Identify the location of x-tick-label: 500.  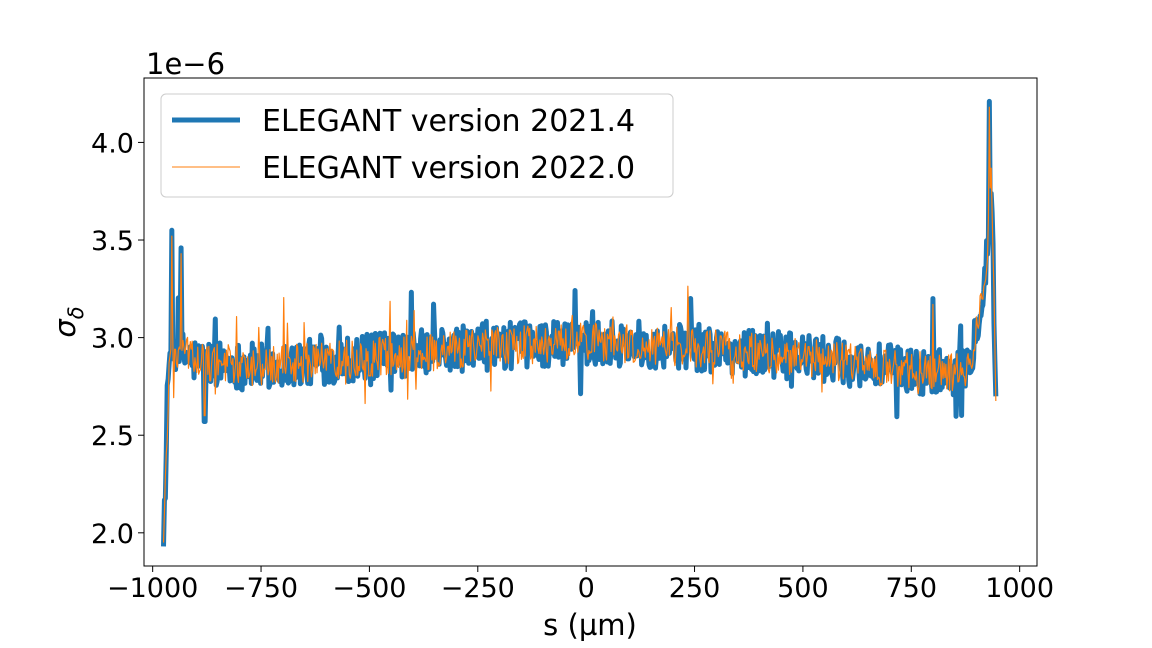
(803, 588).